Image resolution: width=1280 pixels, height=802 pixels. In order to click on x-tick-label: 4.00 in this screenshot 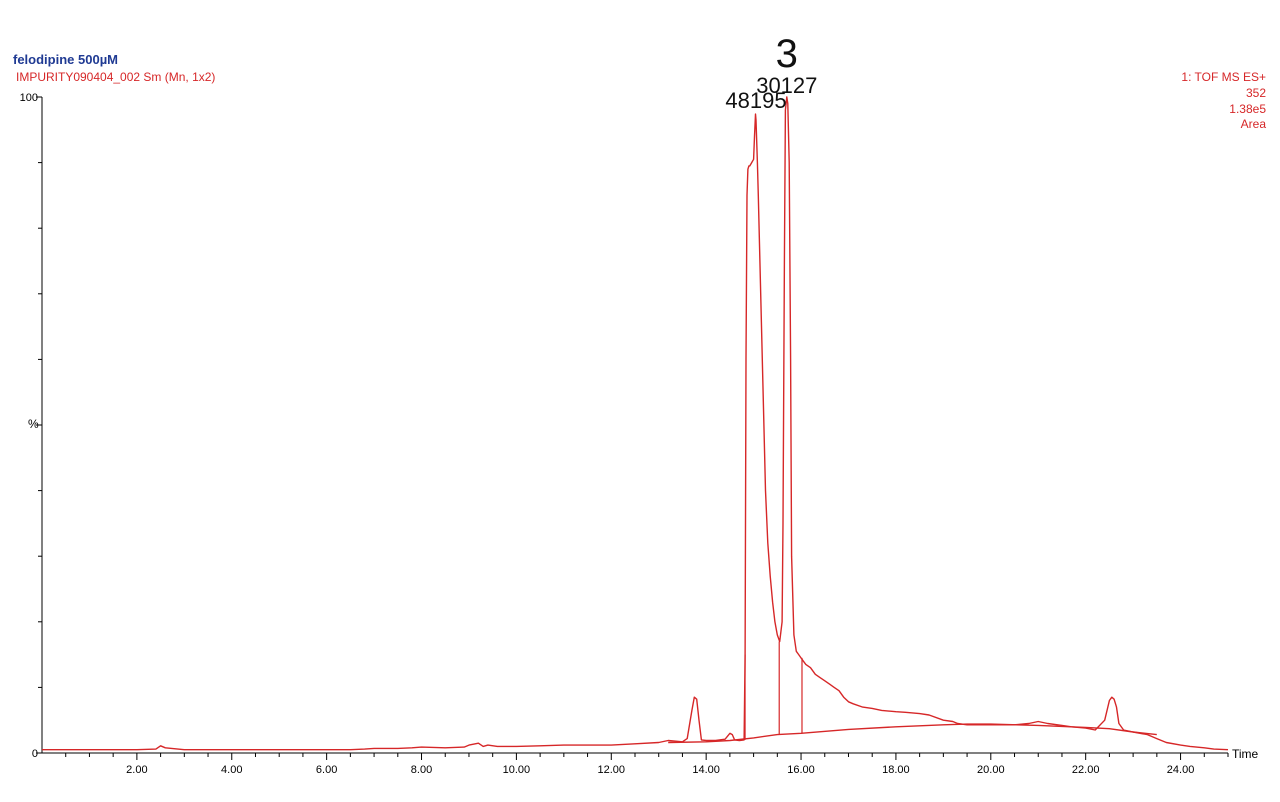, I will do `click(231, 770)`.